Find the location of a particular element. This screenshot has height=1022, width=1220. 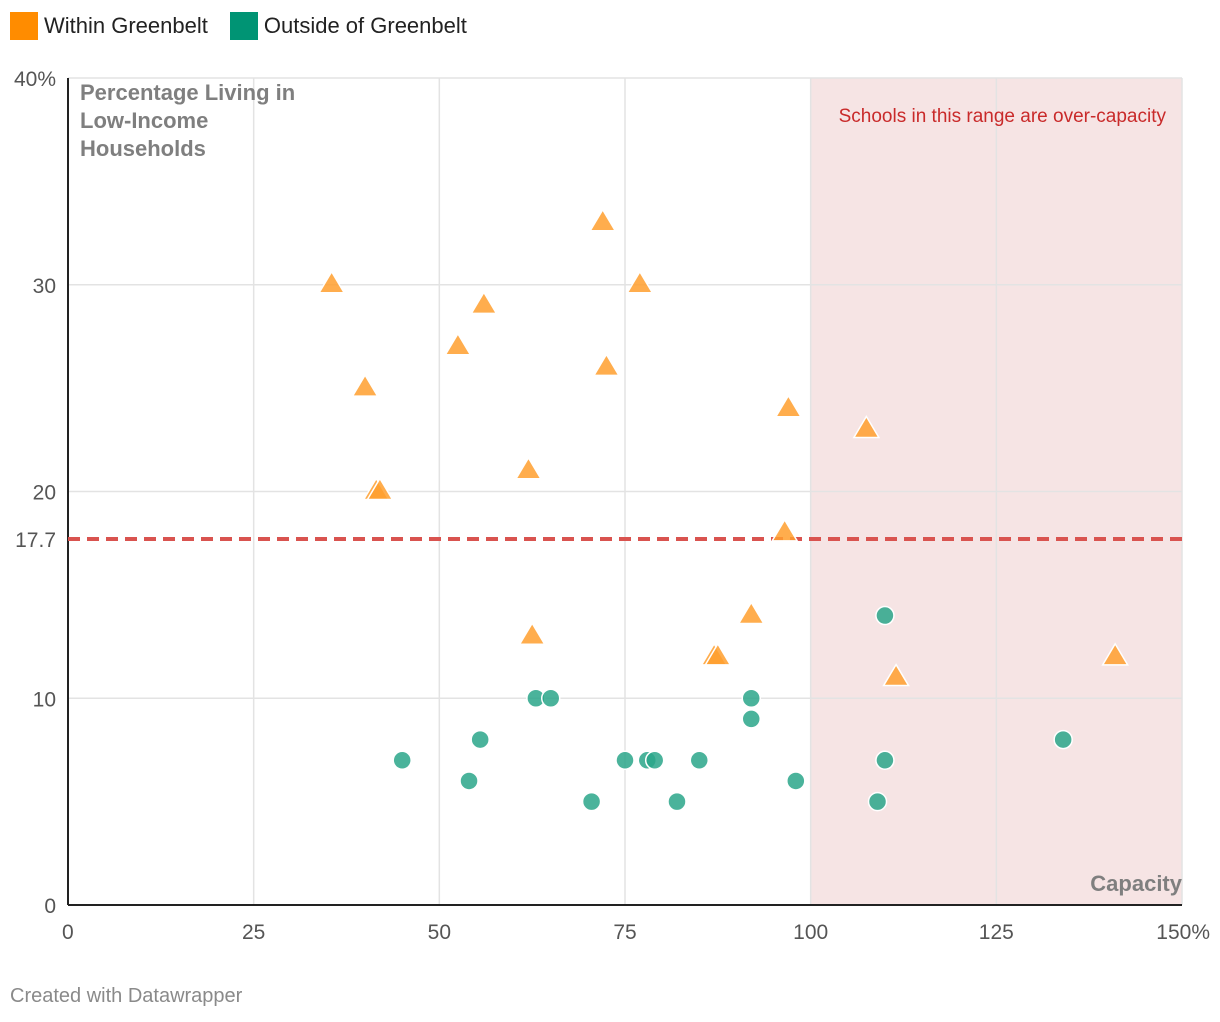

footer-credit: Created with Datawrapper is located at coordinates (126, 996).